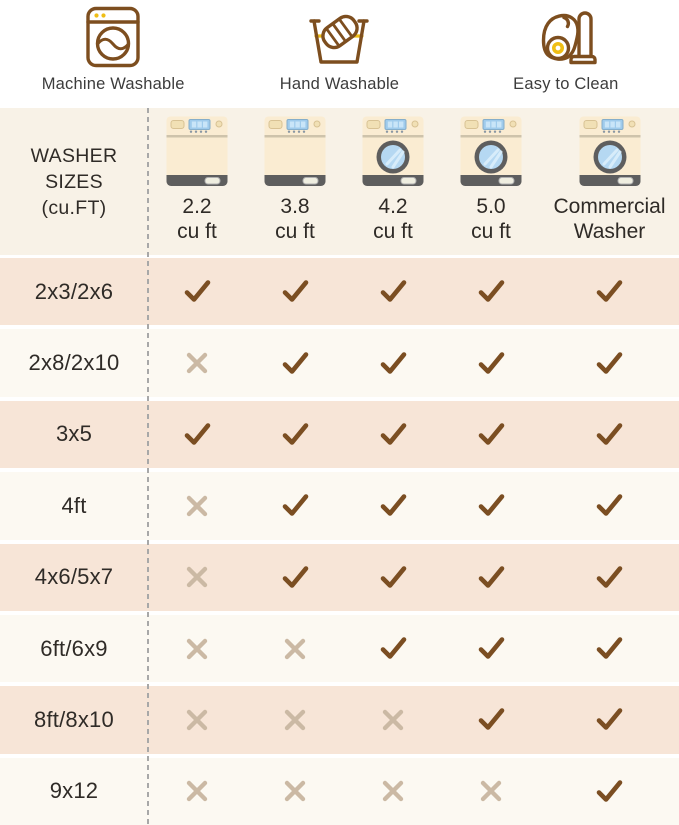 The height and width of the screenshot is (825, 679). I want to click on rug-size-label: 9x12, so click(74, 791).